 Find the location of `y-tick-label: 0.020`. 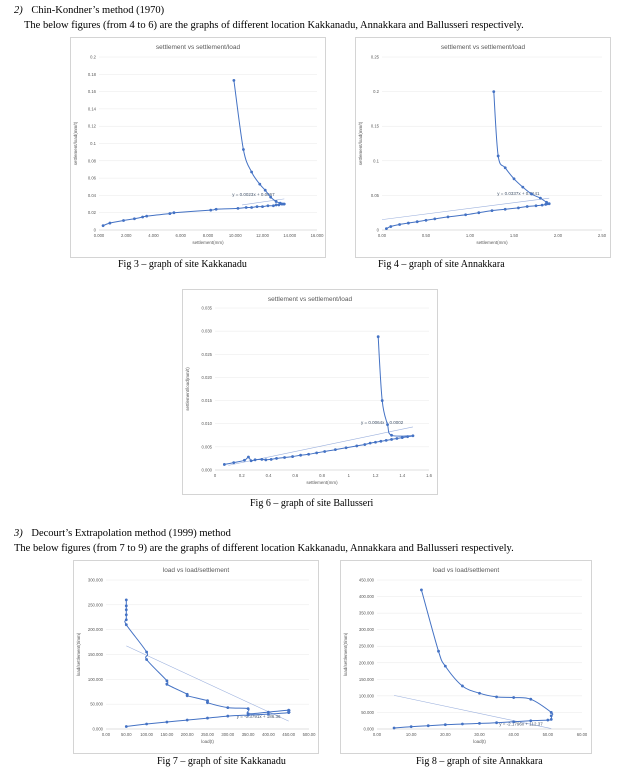

y-tick-label: 0.020 is located at coordinates (207, 377).